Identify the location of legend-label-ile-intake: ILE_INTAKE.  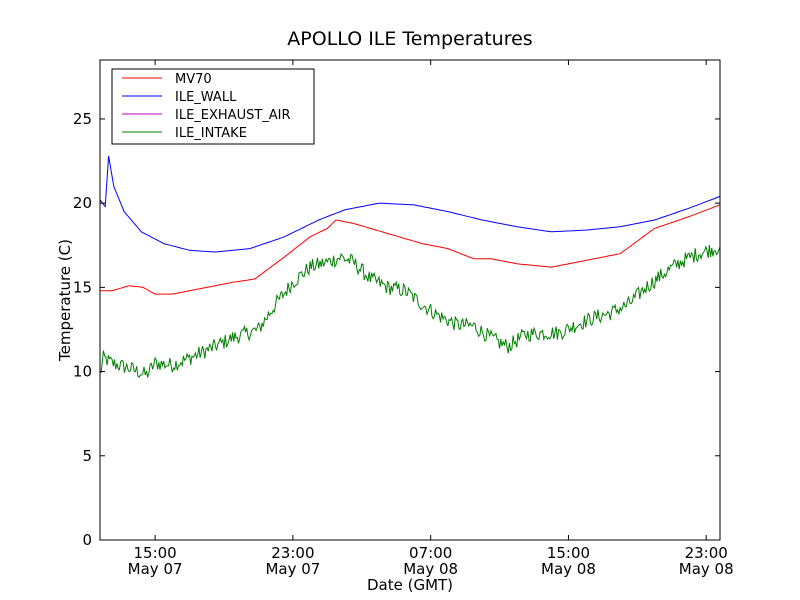
(211, 133).